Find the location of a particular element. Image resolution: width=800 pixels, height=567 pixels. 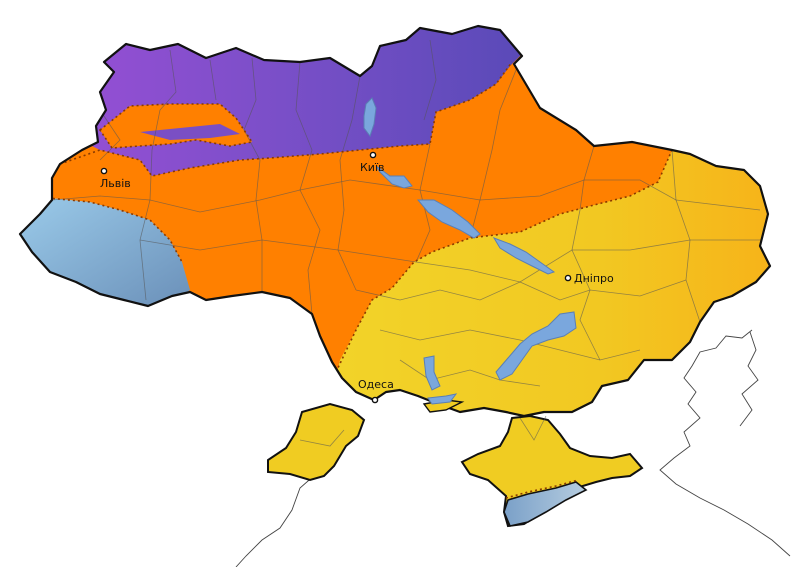

budjak-region is located at coordinates (316, 442).